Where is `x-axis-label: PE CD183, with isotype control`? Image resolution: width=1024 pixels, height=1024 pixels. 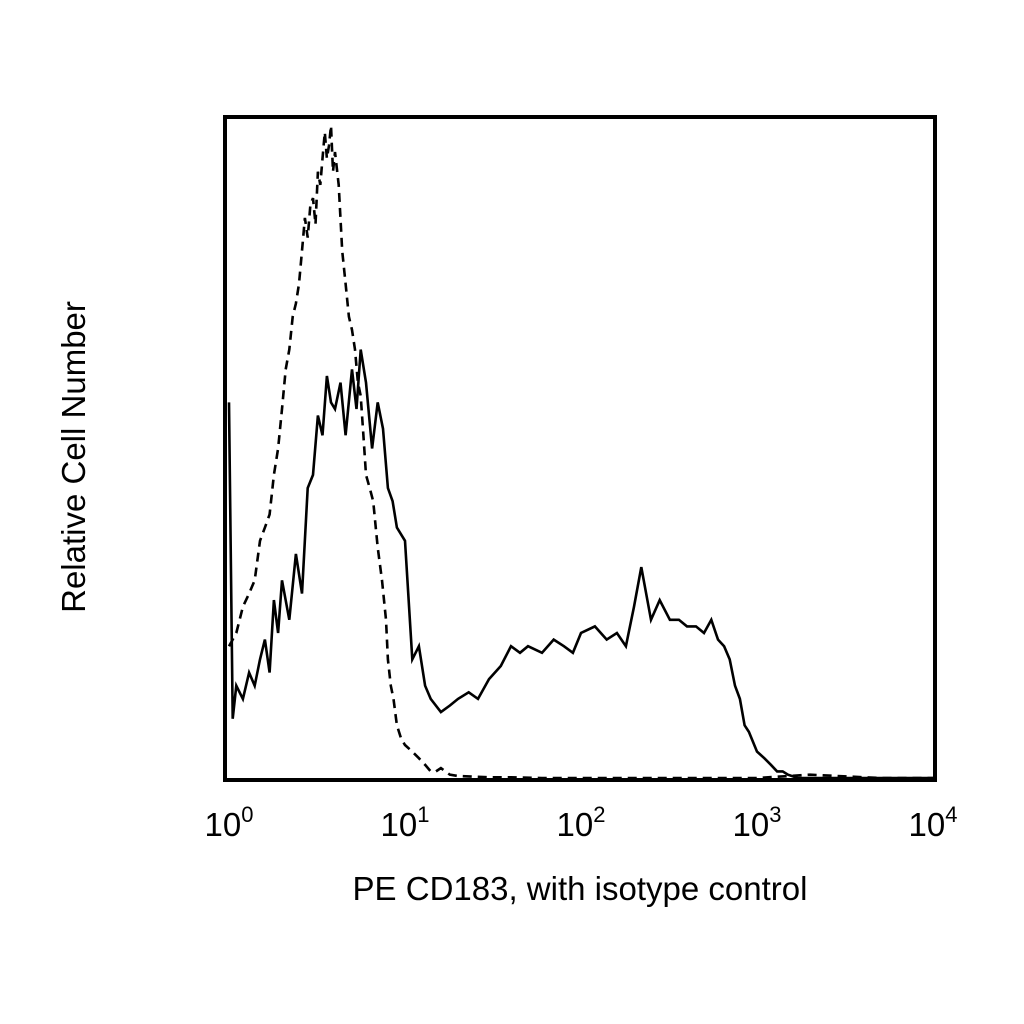
x-axis-label: PE CD183, with isotype control is located at coordinates (580, 888).